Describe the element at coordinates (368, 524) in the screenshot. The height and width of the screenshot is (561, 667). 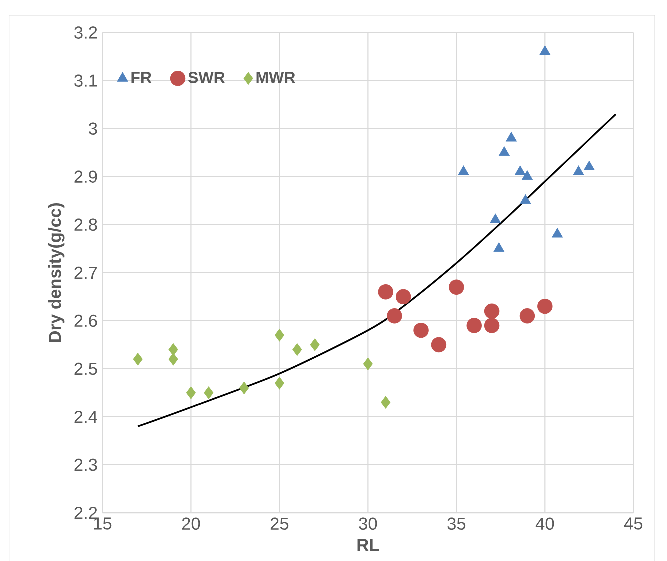
I see `x-tick-label: 30` at that location.